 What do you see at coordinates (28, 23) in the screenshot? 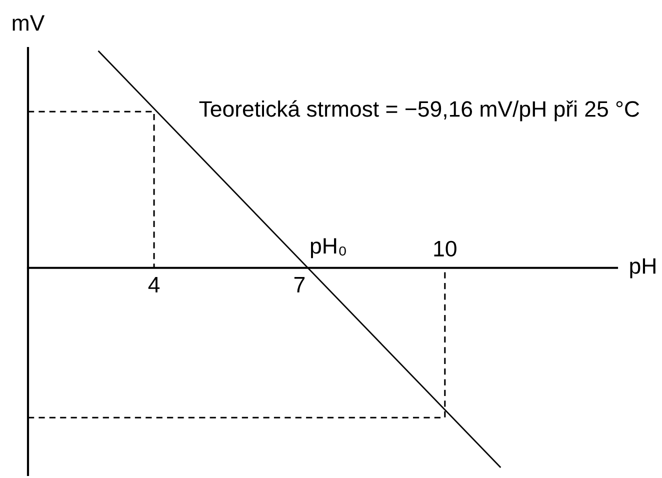
I see `y-axis-title: mV` at bounding box center [28, 23].